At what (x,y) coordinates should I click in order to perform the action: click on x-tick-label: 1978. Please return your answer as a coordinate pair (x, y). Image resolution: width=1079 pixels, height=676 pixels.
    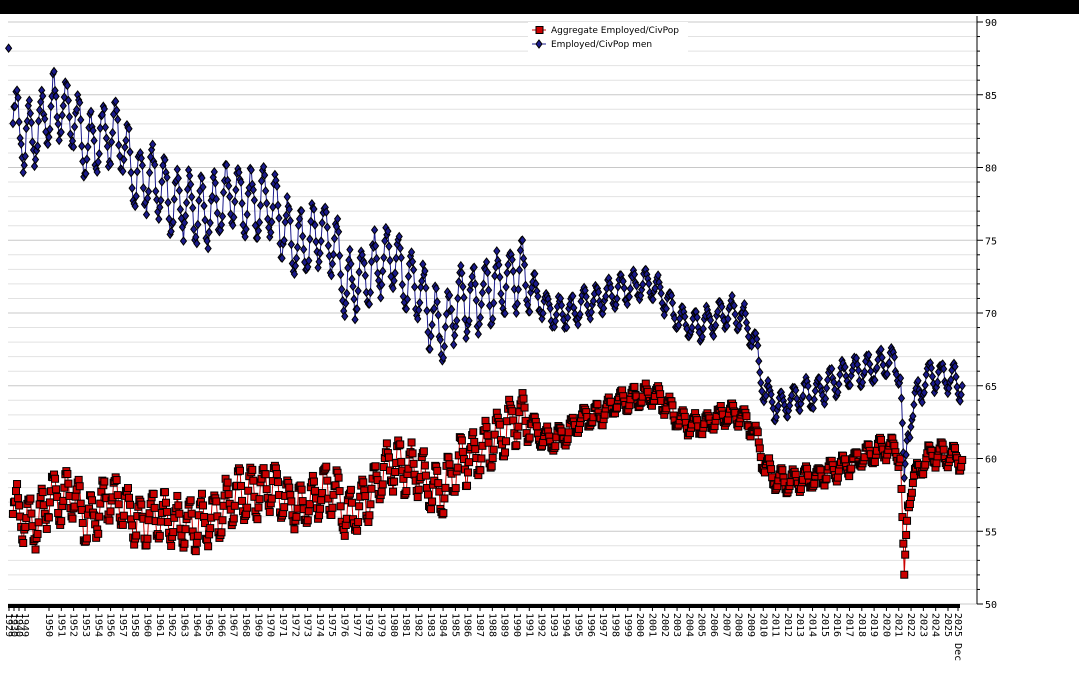
    Looking at the image, I should click on (368, 625).